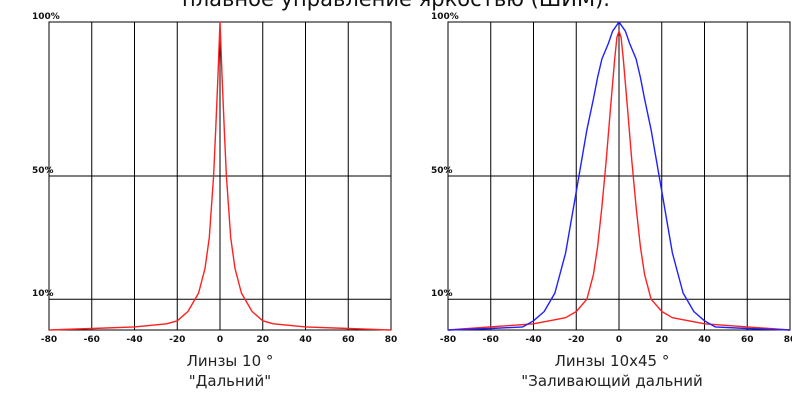 The height and width of the screenshot is (394, 792). Describe the element at coordinates (611, 381) in the screenshot. I see `chart-caption-line: "Заливающий дальний` at that location.